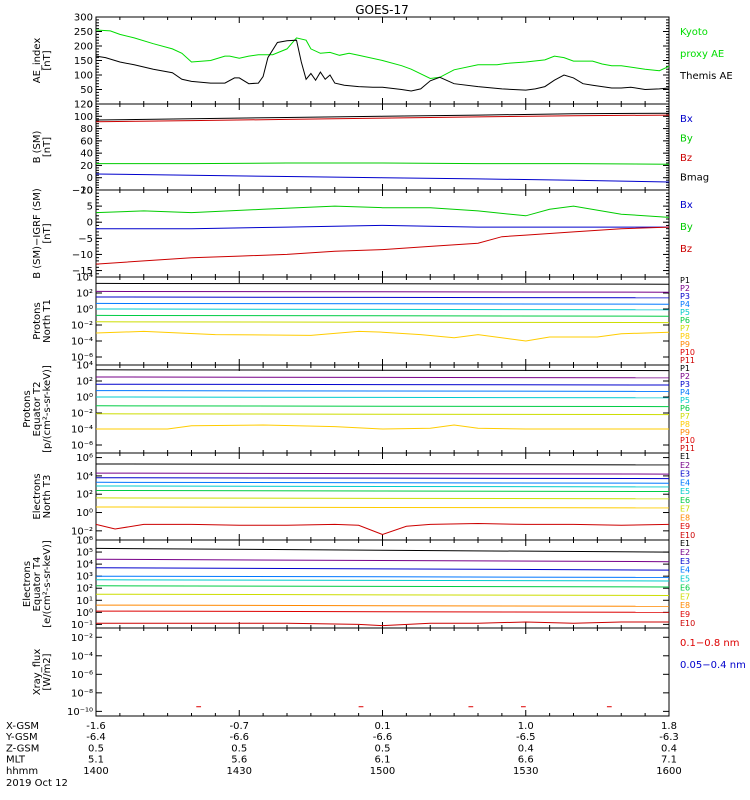 This screenshot has height=800, width=750. What do you see at coordinates (37, 233) in the screenshot?
I see `y-axis-label: B (SM)−IGRF (SM)` at bounding box center [37, 233].